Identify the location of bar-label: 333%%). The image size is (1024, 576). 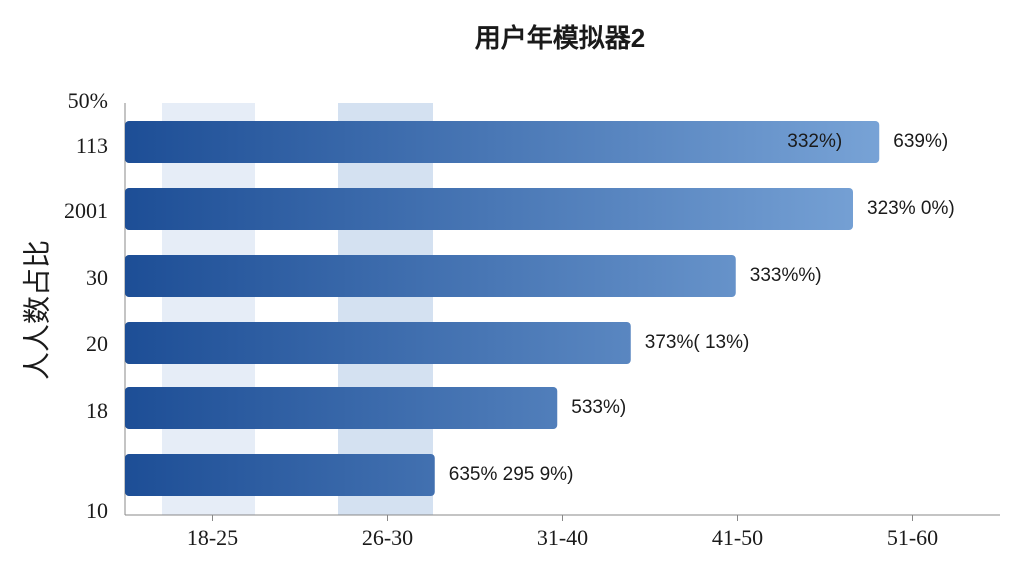
(786, 275).